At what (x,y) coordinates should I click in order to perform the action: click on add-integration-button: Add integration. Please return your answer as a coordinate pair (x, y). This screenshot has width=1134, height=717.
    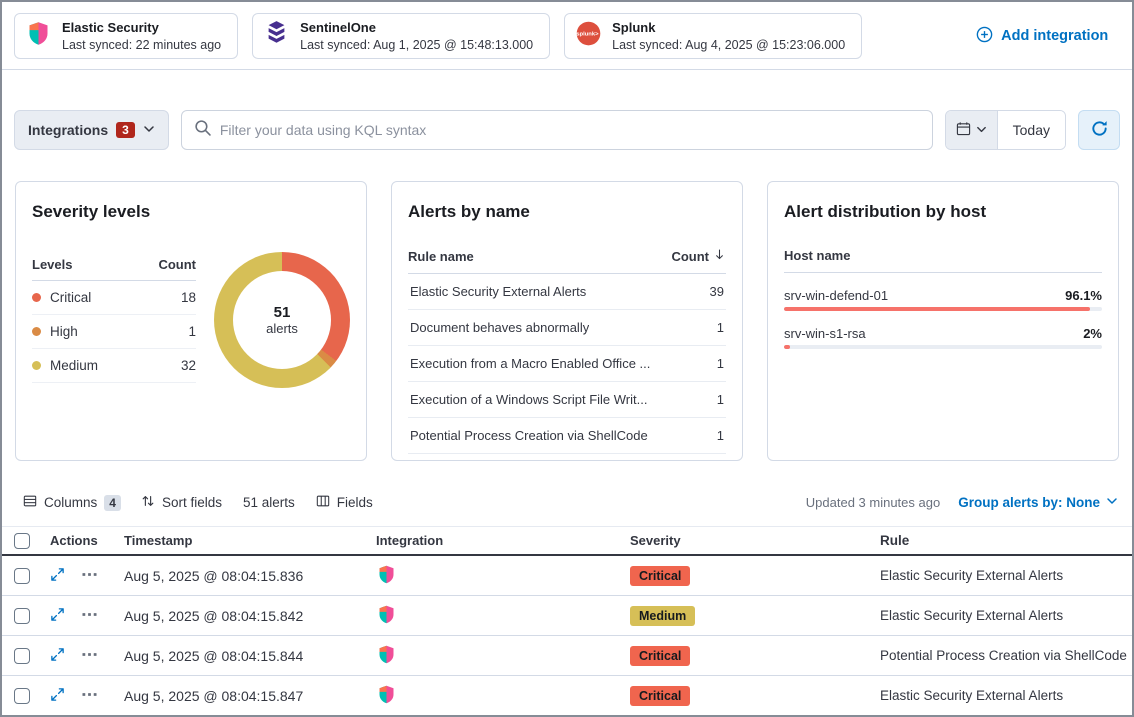
    Looking at the image, I should click on (1042, 36).